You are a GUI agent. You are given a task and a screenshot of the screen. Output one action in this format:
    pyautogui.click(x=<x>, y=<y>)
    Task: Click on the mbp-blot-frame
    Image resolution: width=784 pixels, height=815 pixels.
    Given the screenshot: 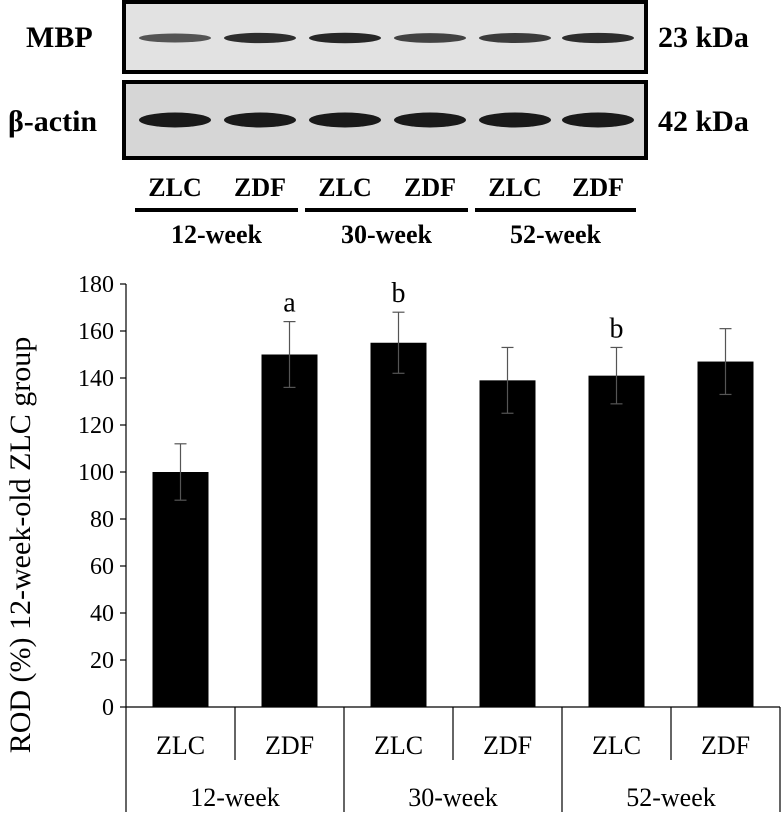 What is the action you would take?
    pyautogui.click(x=385, y=37)
    